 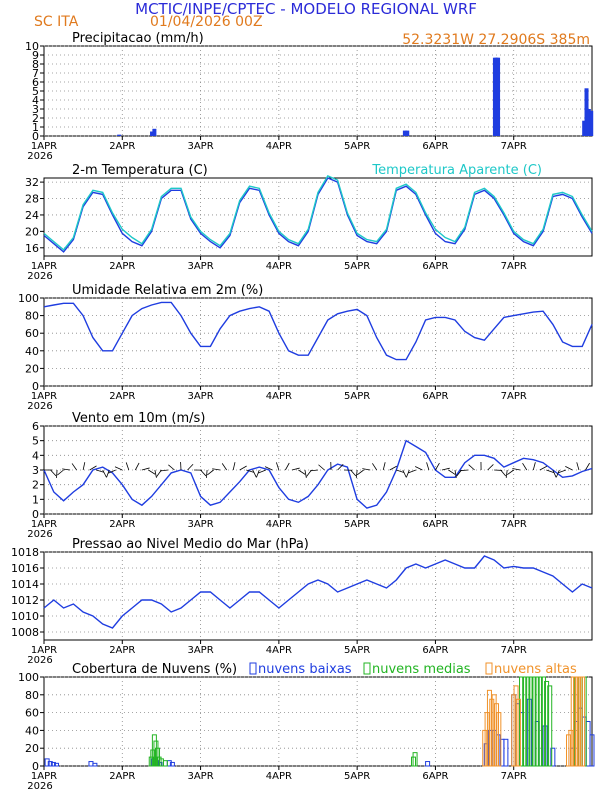 What do you see at coordinates (318, 213) in the screenshot?
I see `series-line` at bounding box center [318, 213].